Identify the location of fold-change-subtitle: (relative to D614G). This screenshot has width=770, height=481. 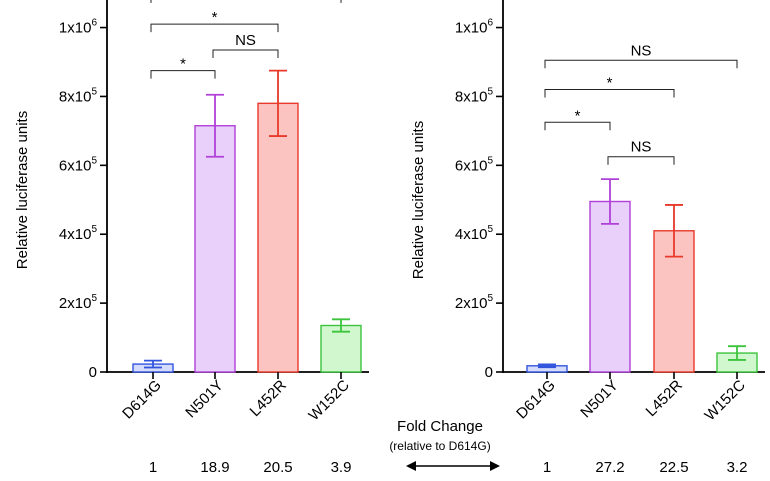
(439, 446).